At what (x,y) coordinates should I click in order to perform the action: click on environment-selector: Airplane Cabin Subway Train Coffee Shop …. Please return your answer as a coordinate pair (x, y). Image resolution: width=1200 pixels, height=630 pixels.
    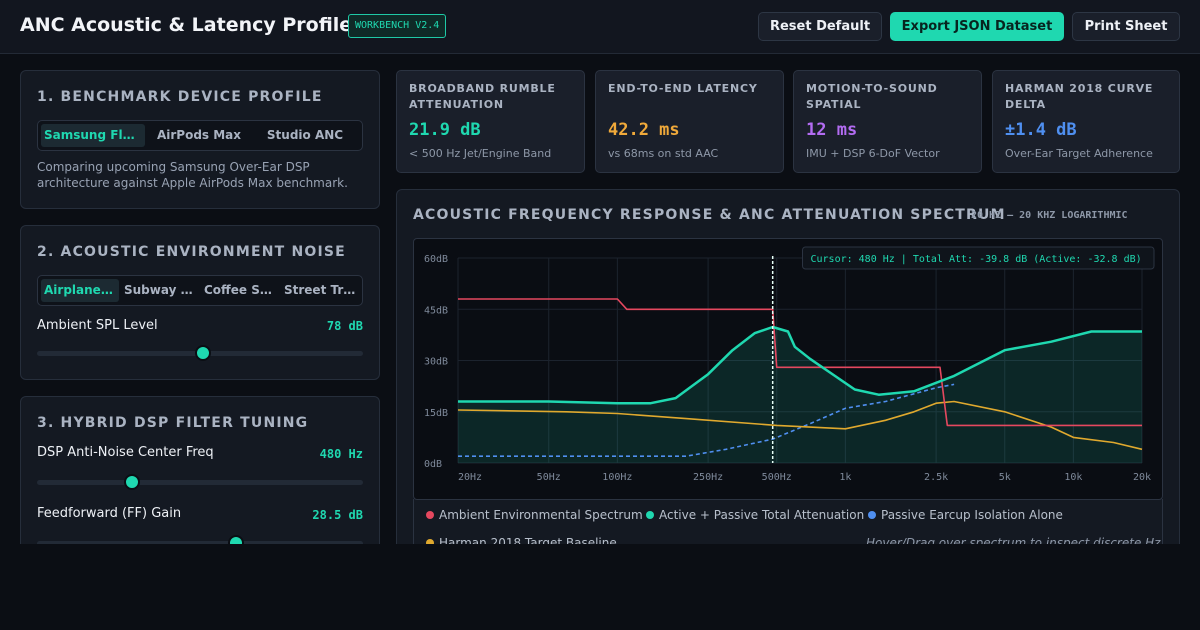
    Looking at the image, I should click on (200, 290).